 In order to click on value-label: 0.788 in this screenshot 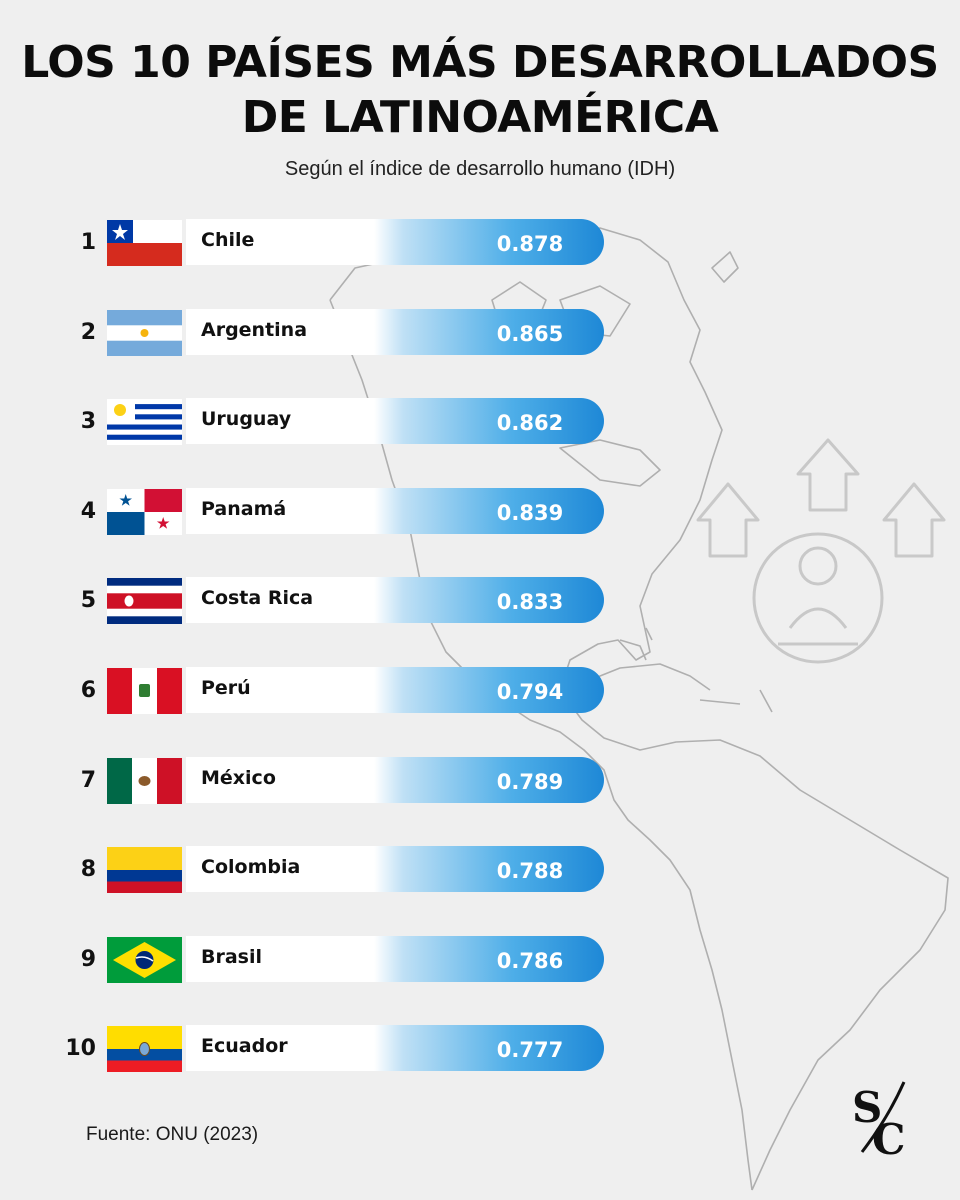, I will do `click(530, 871)`.